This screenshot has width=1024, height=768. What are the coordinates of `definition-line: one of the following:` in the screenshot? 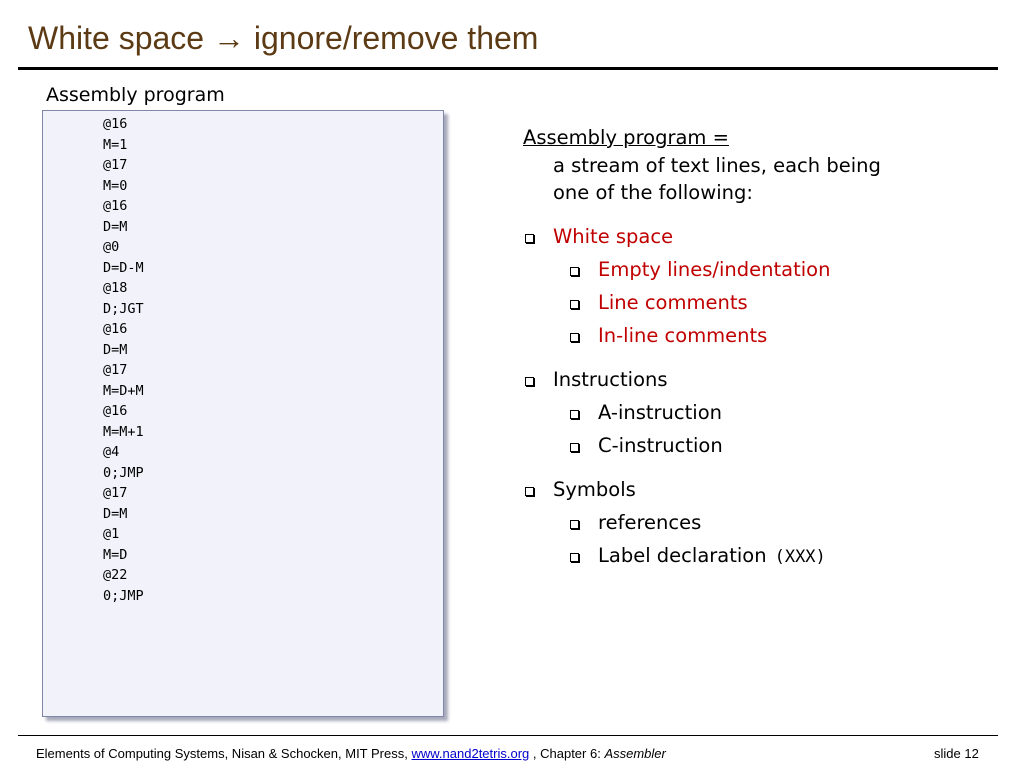 It's located at (653, 192).